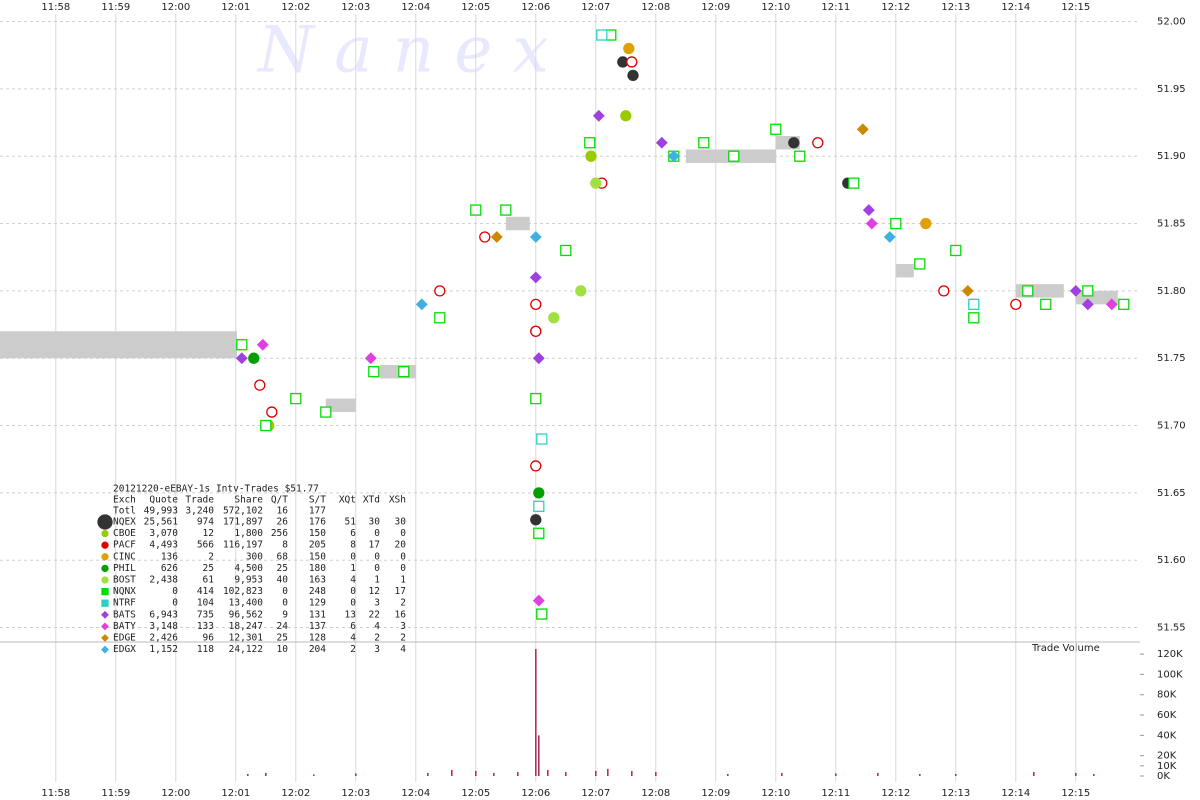 Image resolution: width=1200 pixels, height=800 pixels. What do you see at coordinates (235, 793) in the screenshot?
I see `x-tick-label: 12:01` at bounding box center [235, 793].